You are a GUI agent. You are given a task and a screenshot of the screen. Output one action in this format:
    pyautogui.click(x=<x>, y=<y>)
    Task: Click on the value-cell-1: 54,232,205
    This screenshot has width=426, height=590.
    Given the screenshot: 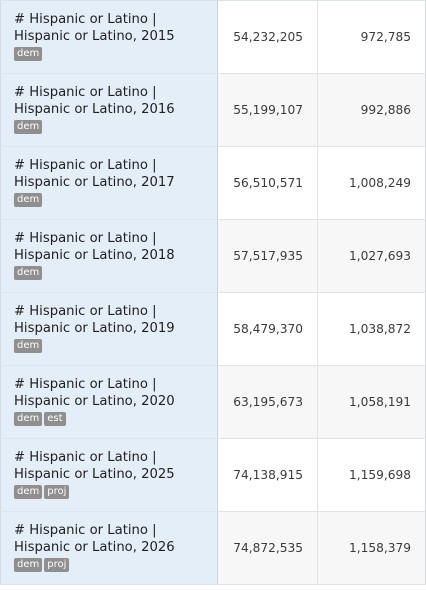 What is the action you would take?
    pyautogui.click(x=268, y=37)
    